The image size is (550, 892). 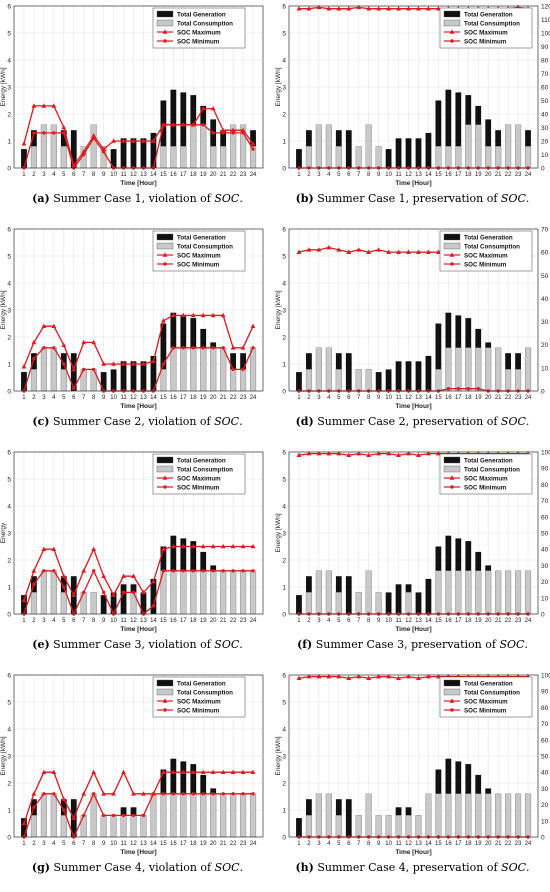 What do you see at coordinates (478, 621) in the screenshot?
I see `x-tick-label: 19` at bounding box center [478, 621].